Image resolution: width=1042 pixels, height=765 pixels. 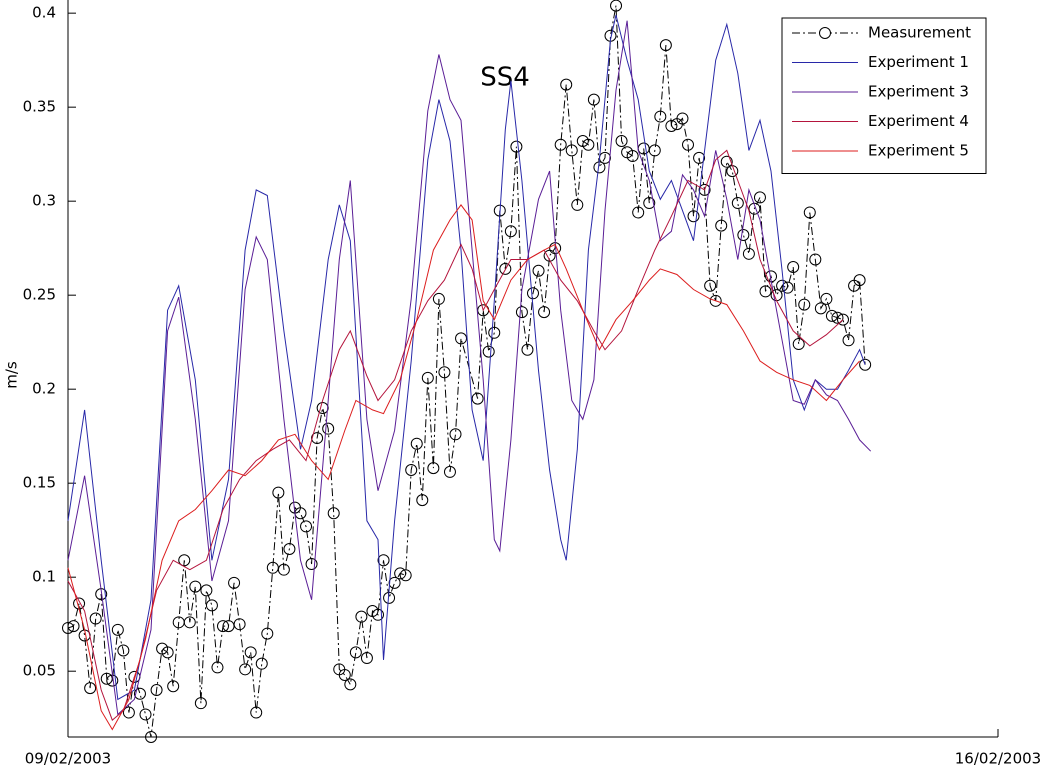 I want to click on legend-label: Experiment 3, so click(x=918, y=92).